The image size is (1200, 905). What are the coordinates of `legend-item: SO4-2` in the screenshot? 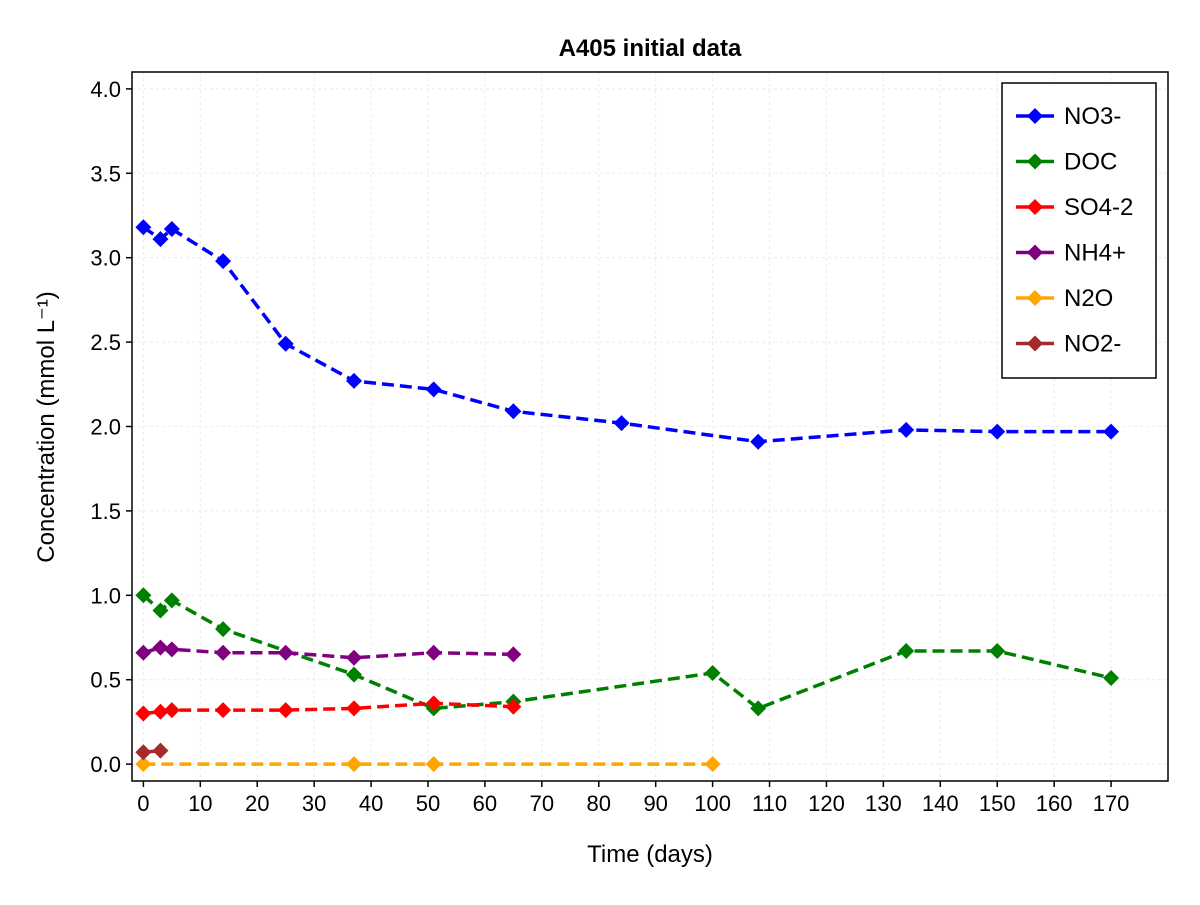 It's located at (1074, 207).